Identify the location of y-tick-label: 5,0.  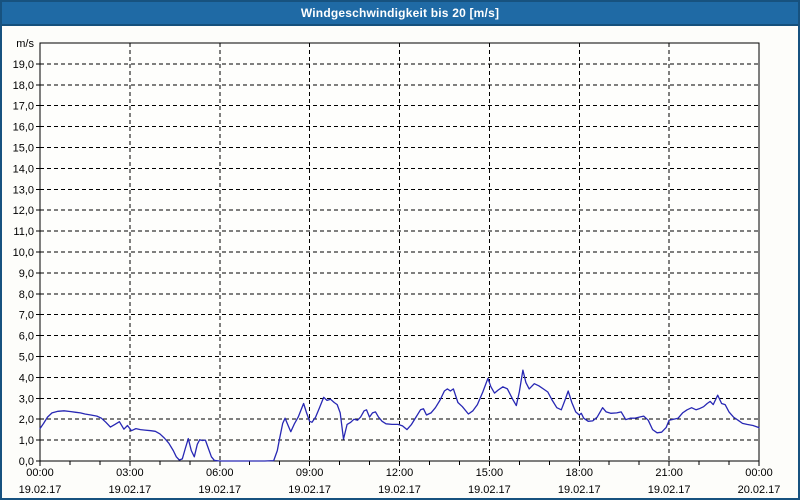
(26, 358).